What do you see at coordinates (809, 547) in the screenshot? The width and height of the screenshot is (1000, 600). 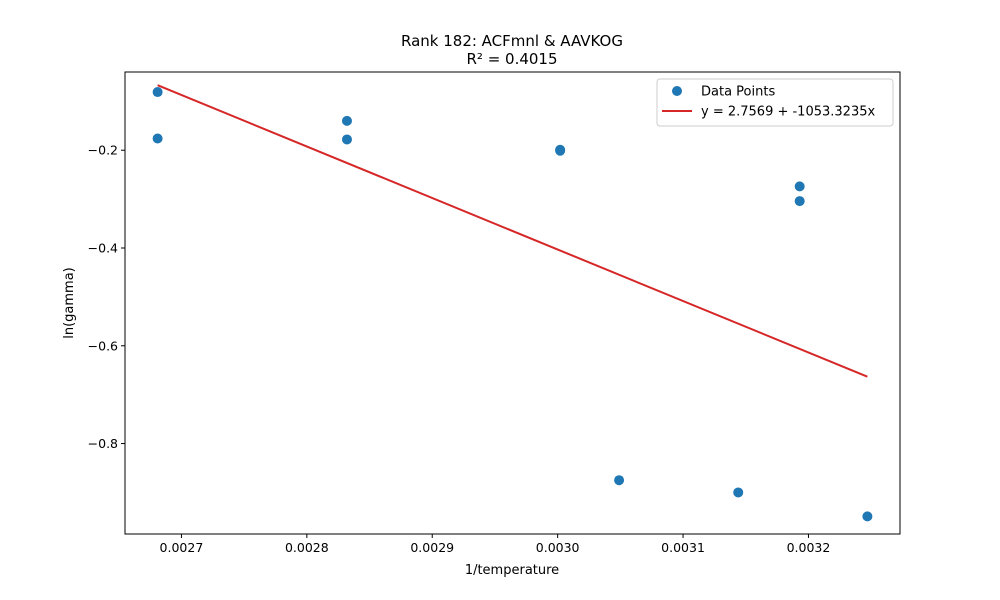 I see `x-tick-label: 0.0032` at bounding box center [809, 547].